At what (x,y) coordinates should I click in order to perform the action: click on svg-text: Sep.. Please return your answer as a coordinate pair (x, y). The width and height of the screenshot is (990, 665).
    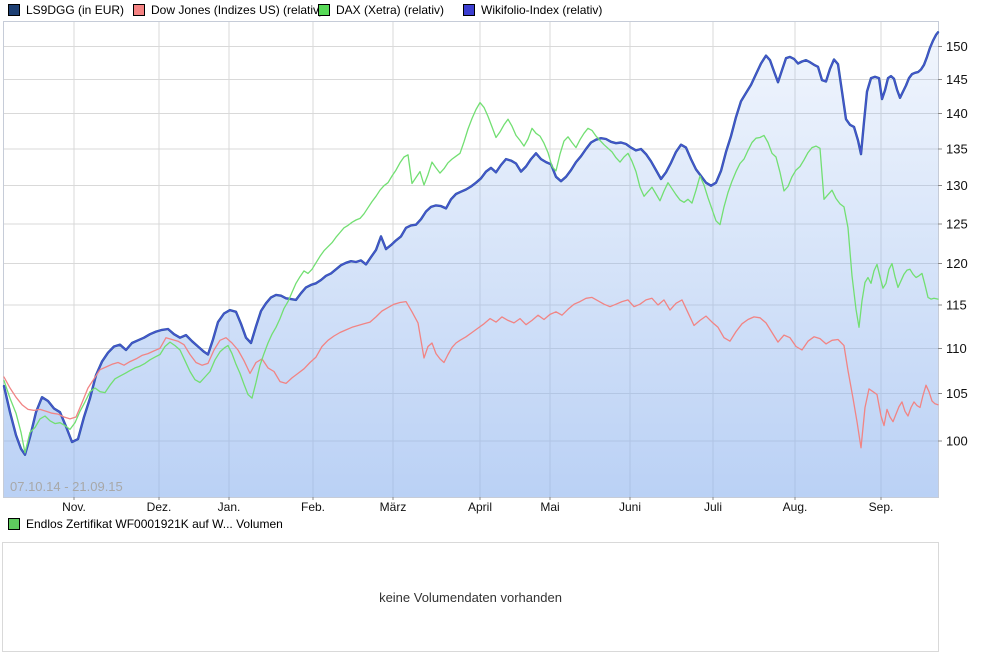
    Looking at the image, I should click on (881, 507).